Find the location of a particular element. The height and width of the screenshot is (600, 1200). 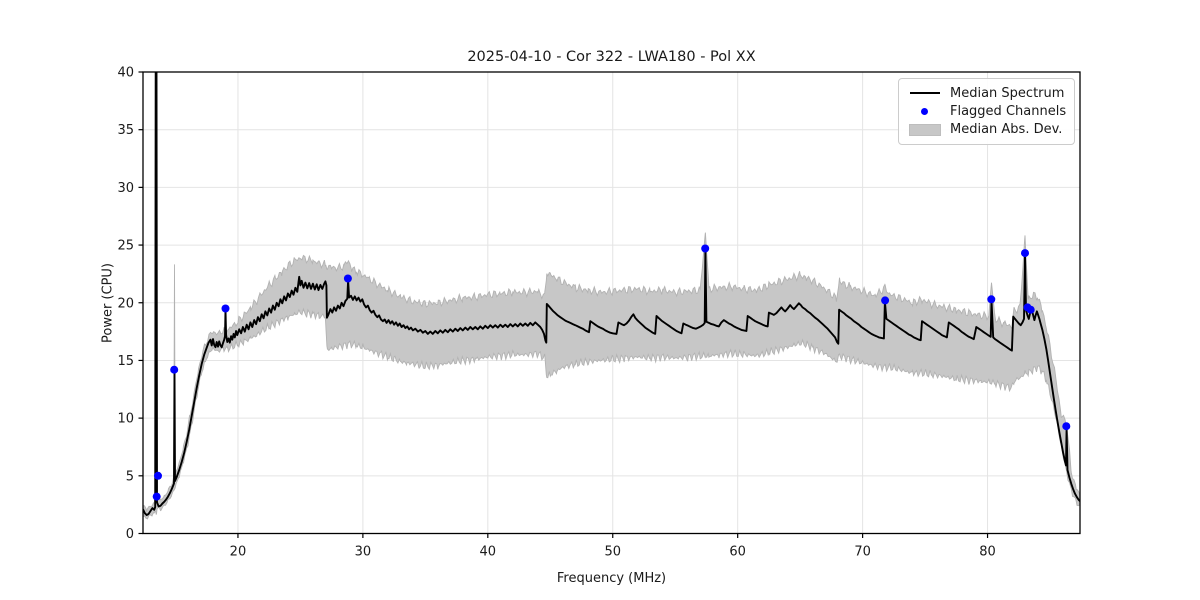

y-tick-label: 0 is located at coordinates (130, 534).